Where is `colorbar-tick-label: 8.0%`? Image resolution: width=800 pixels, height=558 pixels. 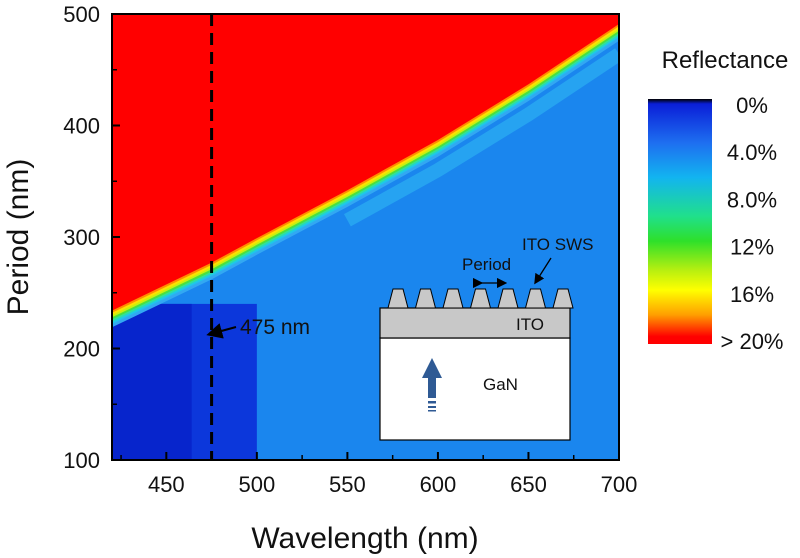
colorbar-tick-label: 8.0% is located at coordinates (752, 199).